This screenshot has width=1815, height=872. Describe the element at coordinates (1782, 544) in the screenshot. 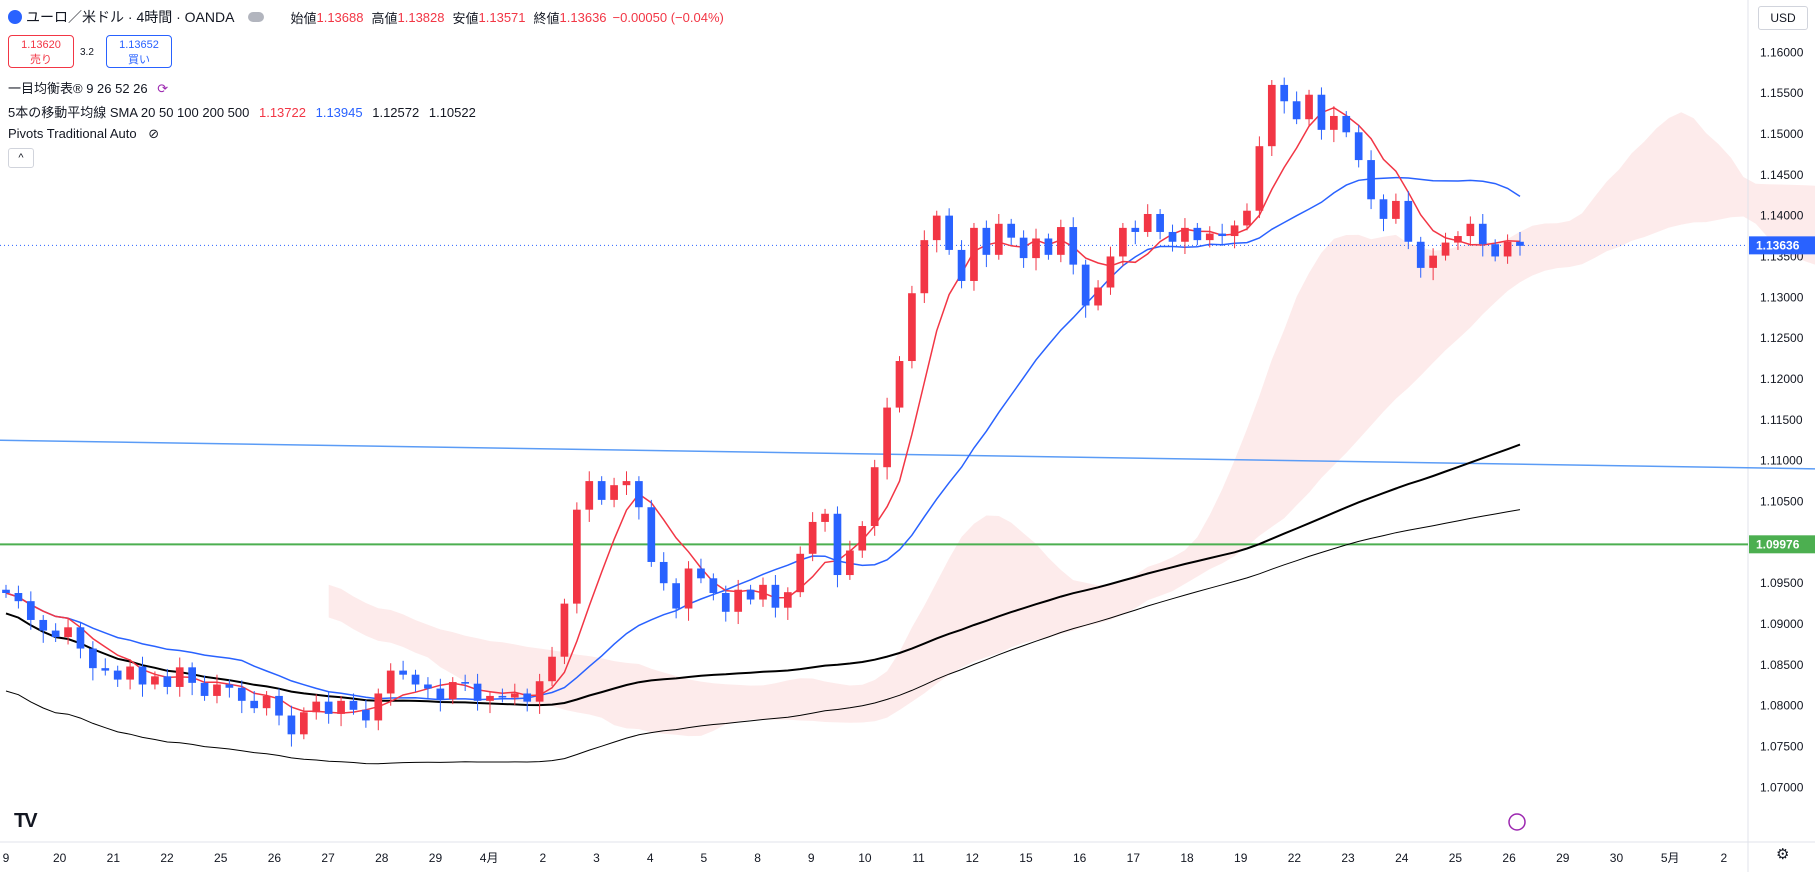

I see `support-price-badge` at that location.